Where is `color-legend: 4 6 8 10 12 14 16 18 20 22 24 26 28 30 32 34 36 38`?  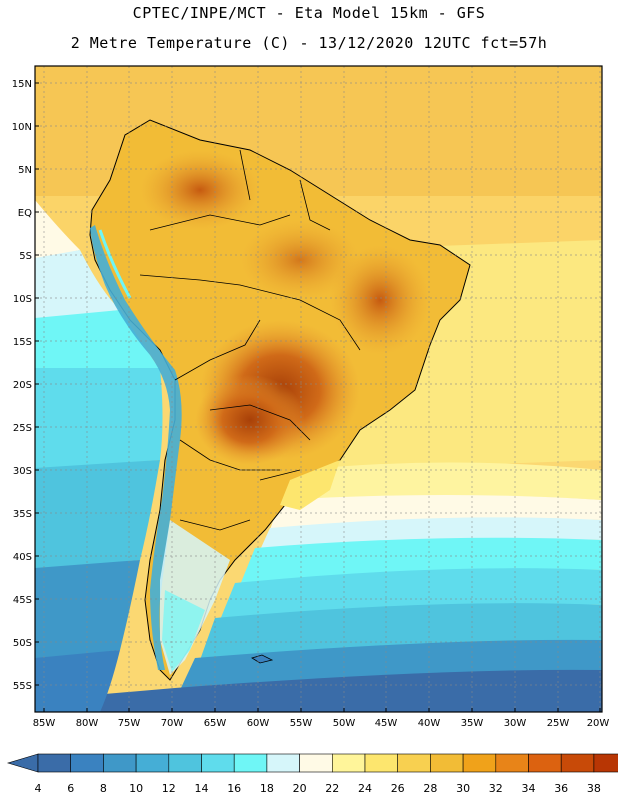
color-legend: 4 6 8 10 12 14 16 18 20 22 24 26 28 30 32 34 36 38 is located at coordinates (312, 774).